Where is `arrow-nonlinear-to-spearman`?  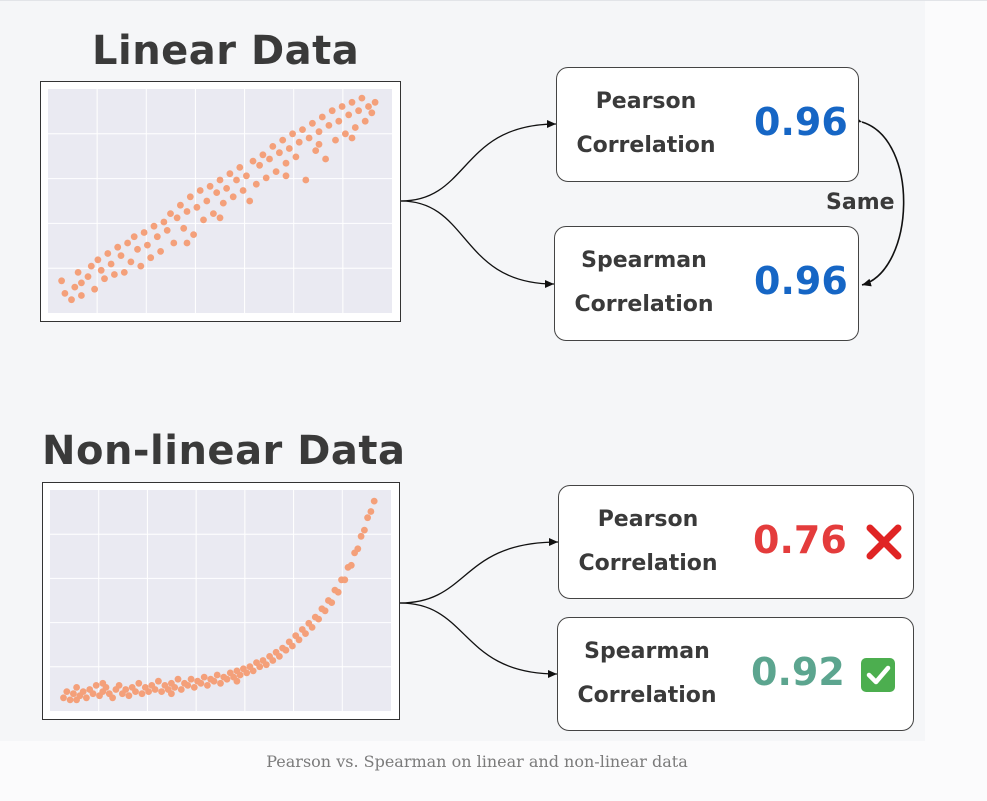 arrow-nonlinear-to-spearman is located at coordinates (478, 640).